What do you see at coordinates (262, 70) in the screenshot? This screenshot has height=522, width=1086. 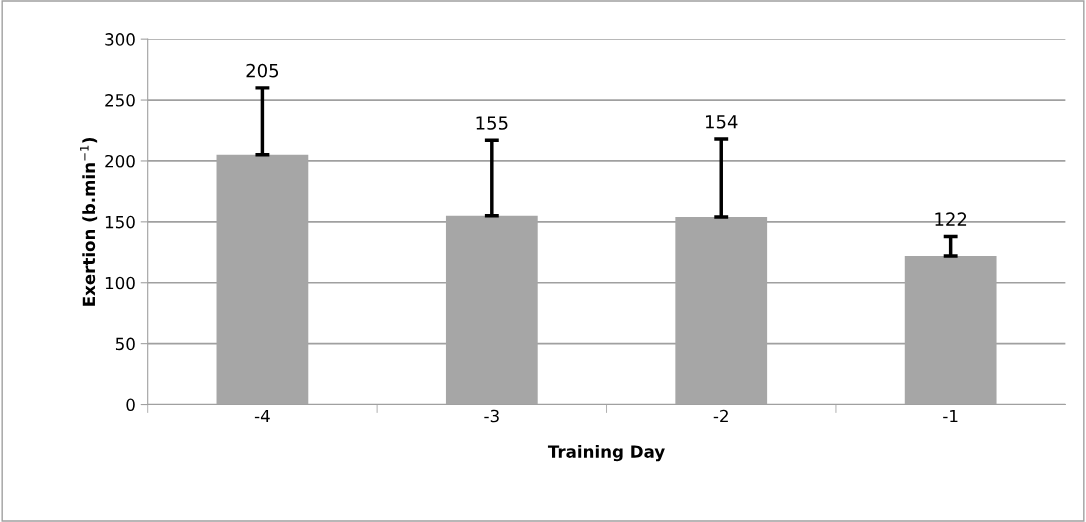 I see `annotation: 205` at bounding box center [262, 70].